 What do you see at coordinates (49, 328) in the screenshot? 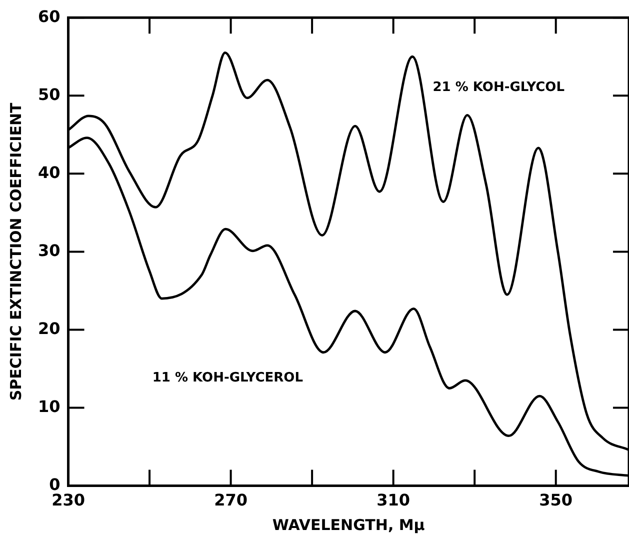
I see `y-tick-label: 20` at bounding box center [49, 328].